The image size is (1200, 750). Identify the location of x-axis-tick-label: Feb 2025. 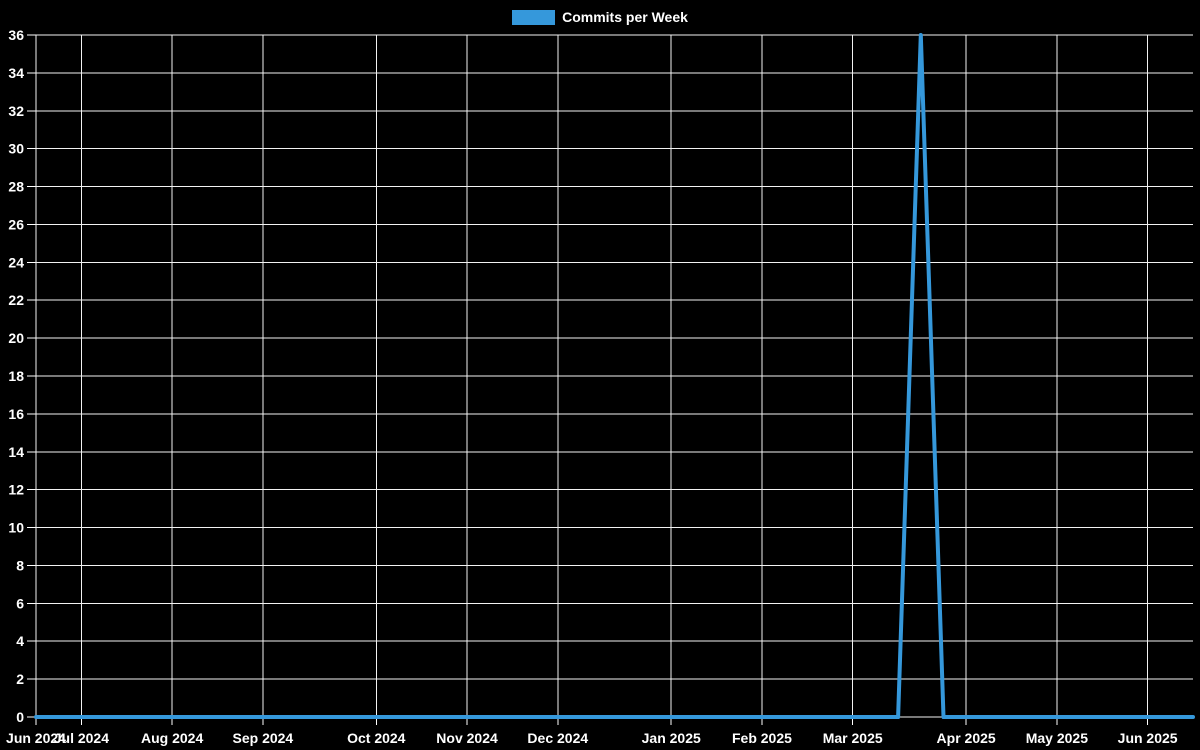
(762, 738).